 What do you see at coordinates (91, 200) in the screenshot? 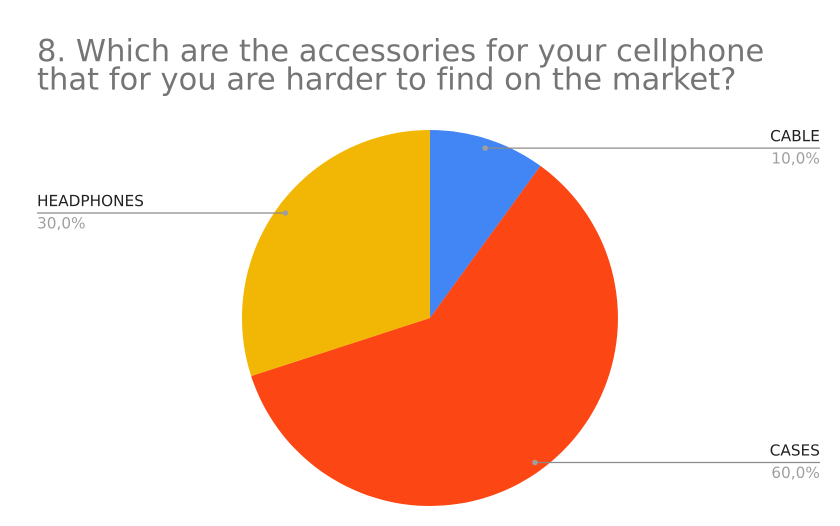
I see `slice-label: HEADPHONES` at bounding box center [91, 200].